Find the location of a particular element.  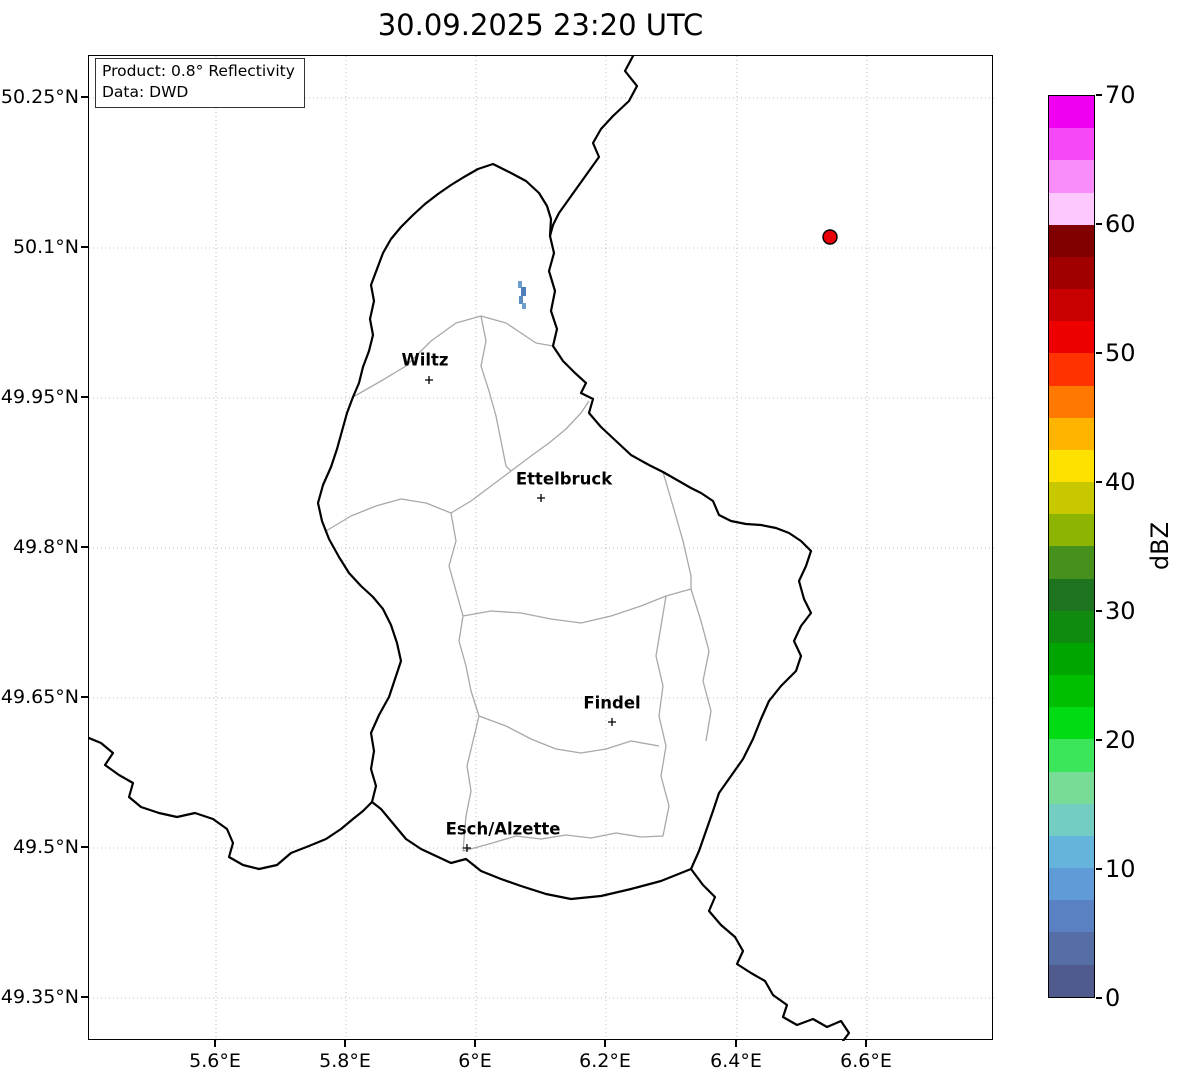

info-product-line: Product: 0.8° Reflectivity is located at coordinates (198, 71).